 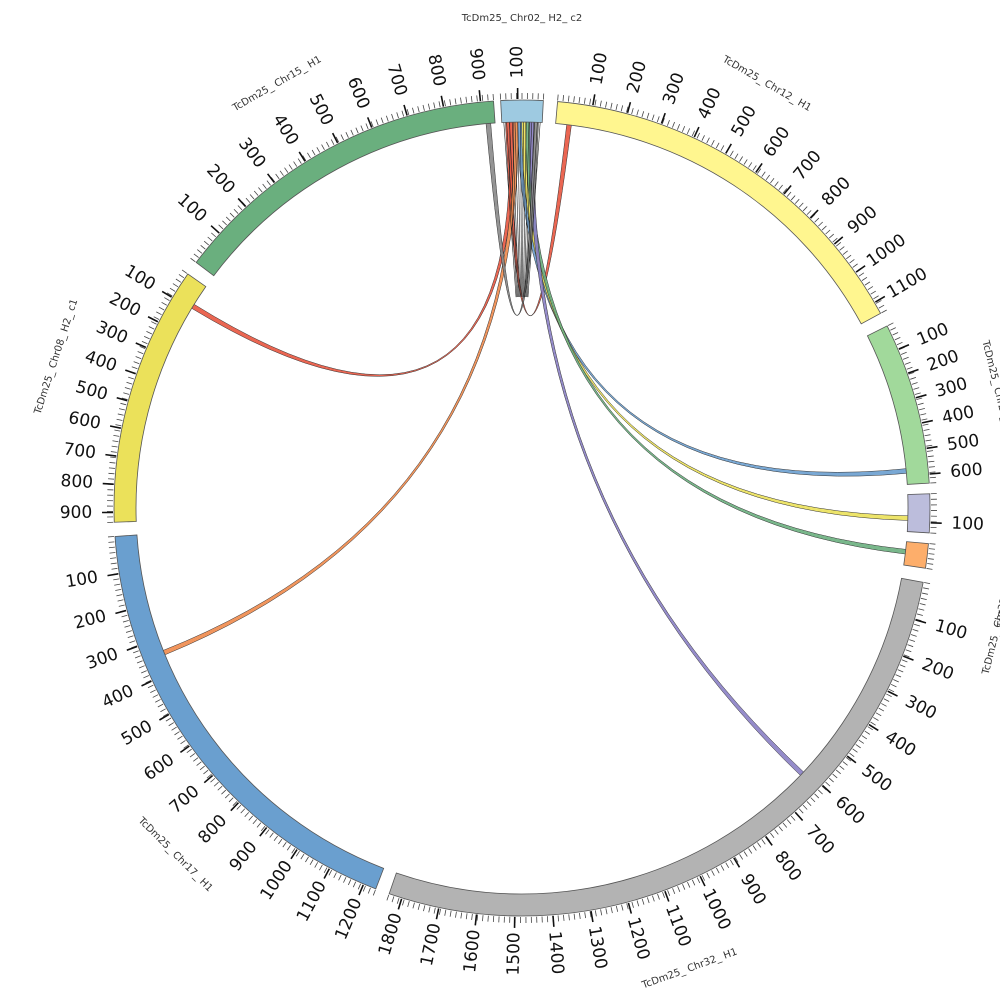 What do you see at coordinates (966, 471) in the screenshot?
I see `tick-label: 600` at bounding box center [966, 471].